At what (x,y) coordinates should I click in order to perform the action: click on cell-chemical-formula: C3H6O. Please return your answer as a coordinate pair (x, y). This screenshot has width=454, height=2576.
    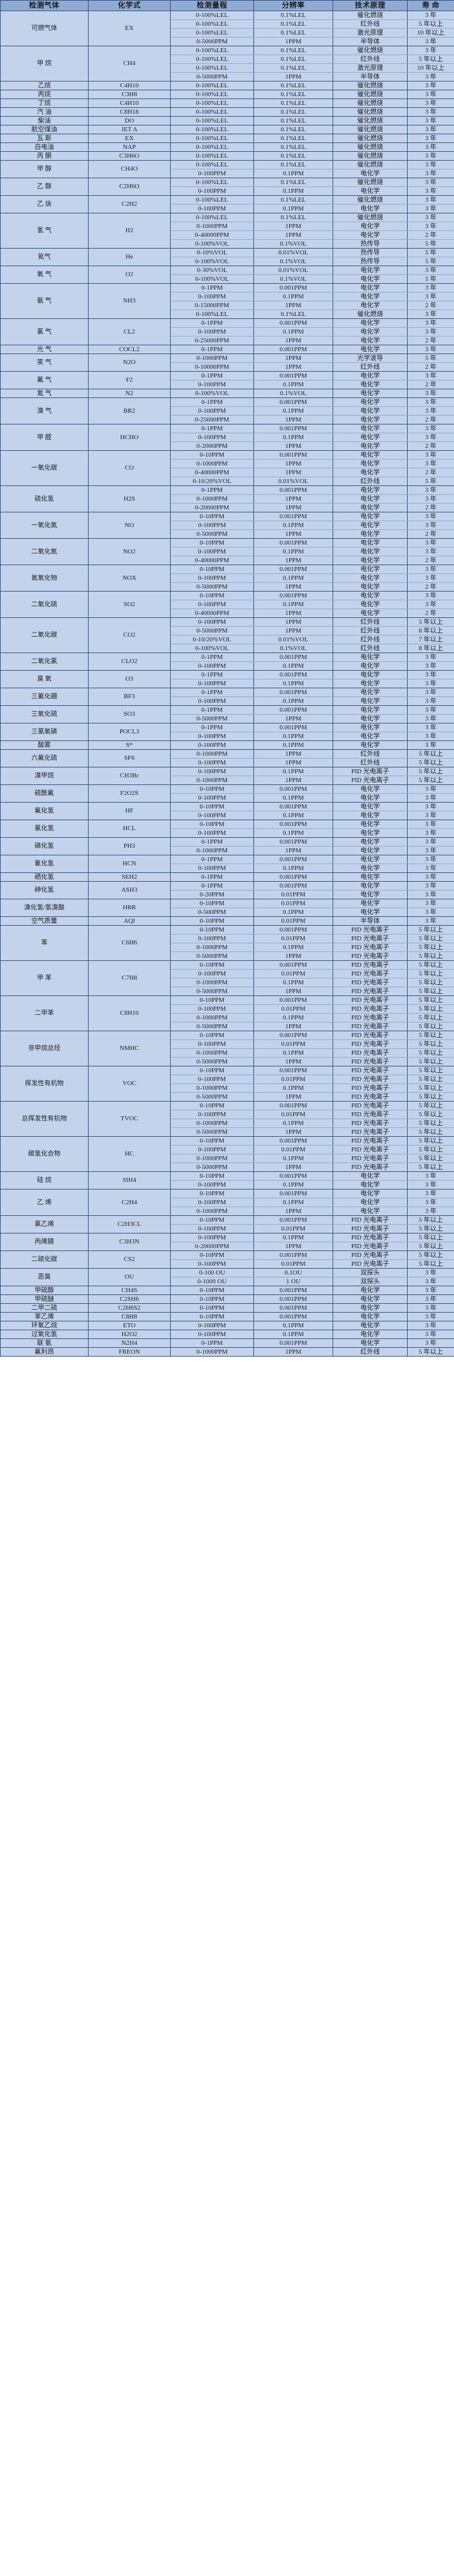
    Looking at the image, I should click on (129, 156).